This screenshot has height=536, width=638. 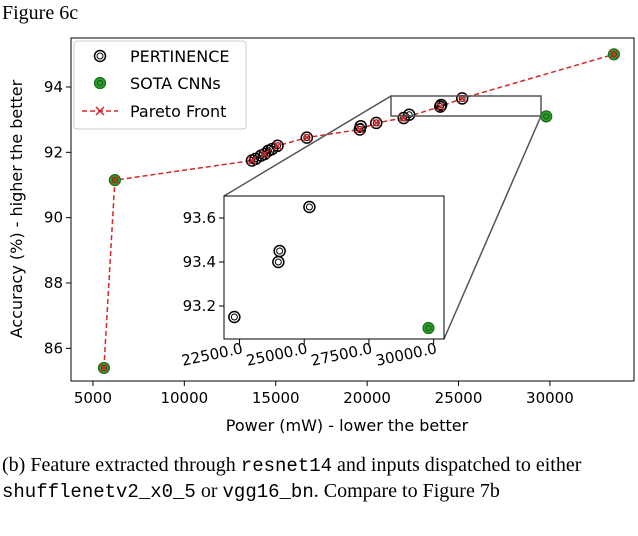 I want to click on inset-y-ticks: 93.2 93.4 93.6, so click(x=203, y=262).